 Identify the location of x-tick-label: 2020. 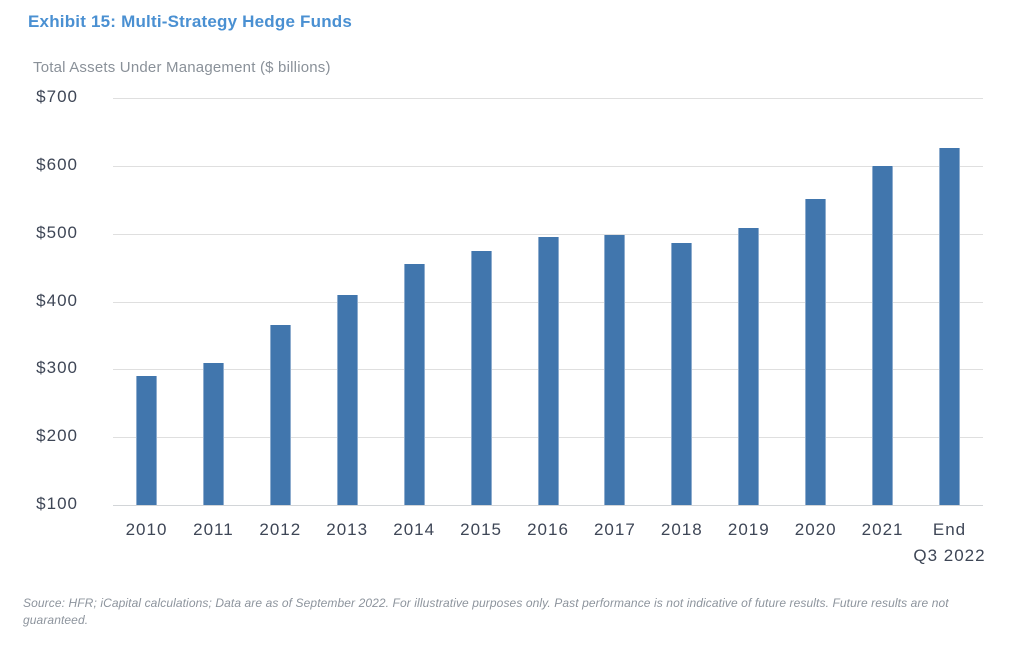
(816, 530).